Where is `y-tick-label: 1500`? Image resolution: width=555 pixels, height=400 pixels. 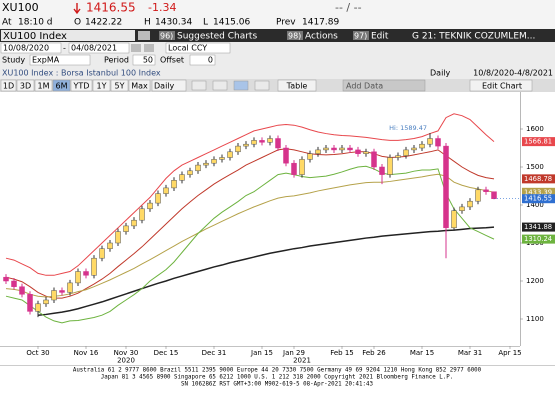 y-tick-label: 1500 is located at coordinates (535, 167).